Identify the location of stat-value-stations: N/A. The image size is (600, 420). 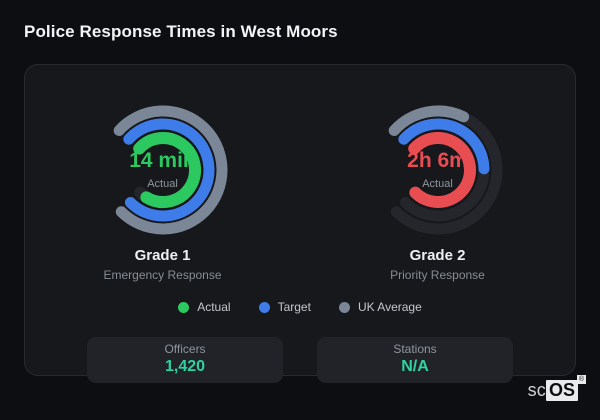
(415, 366).